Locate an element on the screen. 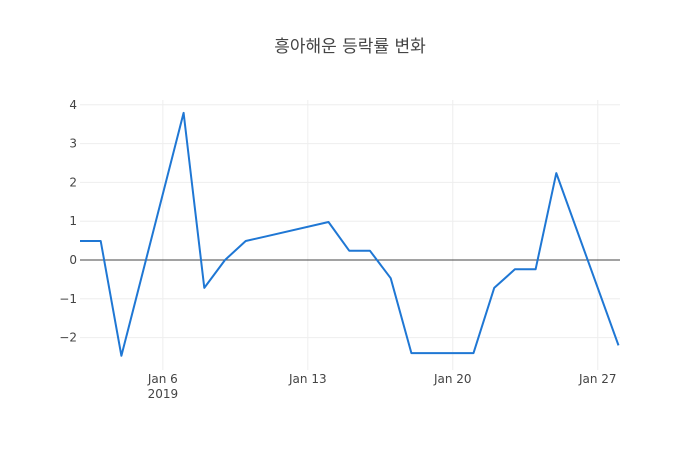  y-tick-label: 4 is located at coordinates (73, 105).